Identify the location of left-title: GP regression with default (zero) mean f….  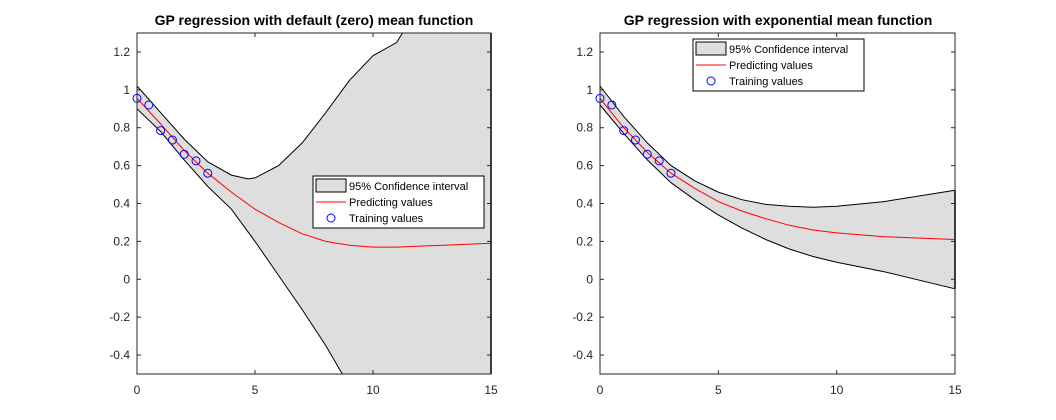
(314, 20).